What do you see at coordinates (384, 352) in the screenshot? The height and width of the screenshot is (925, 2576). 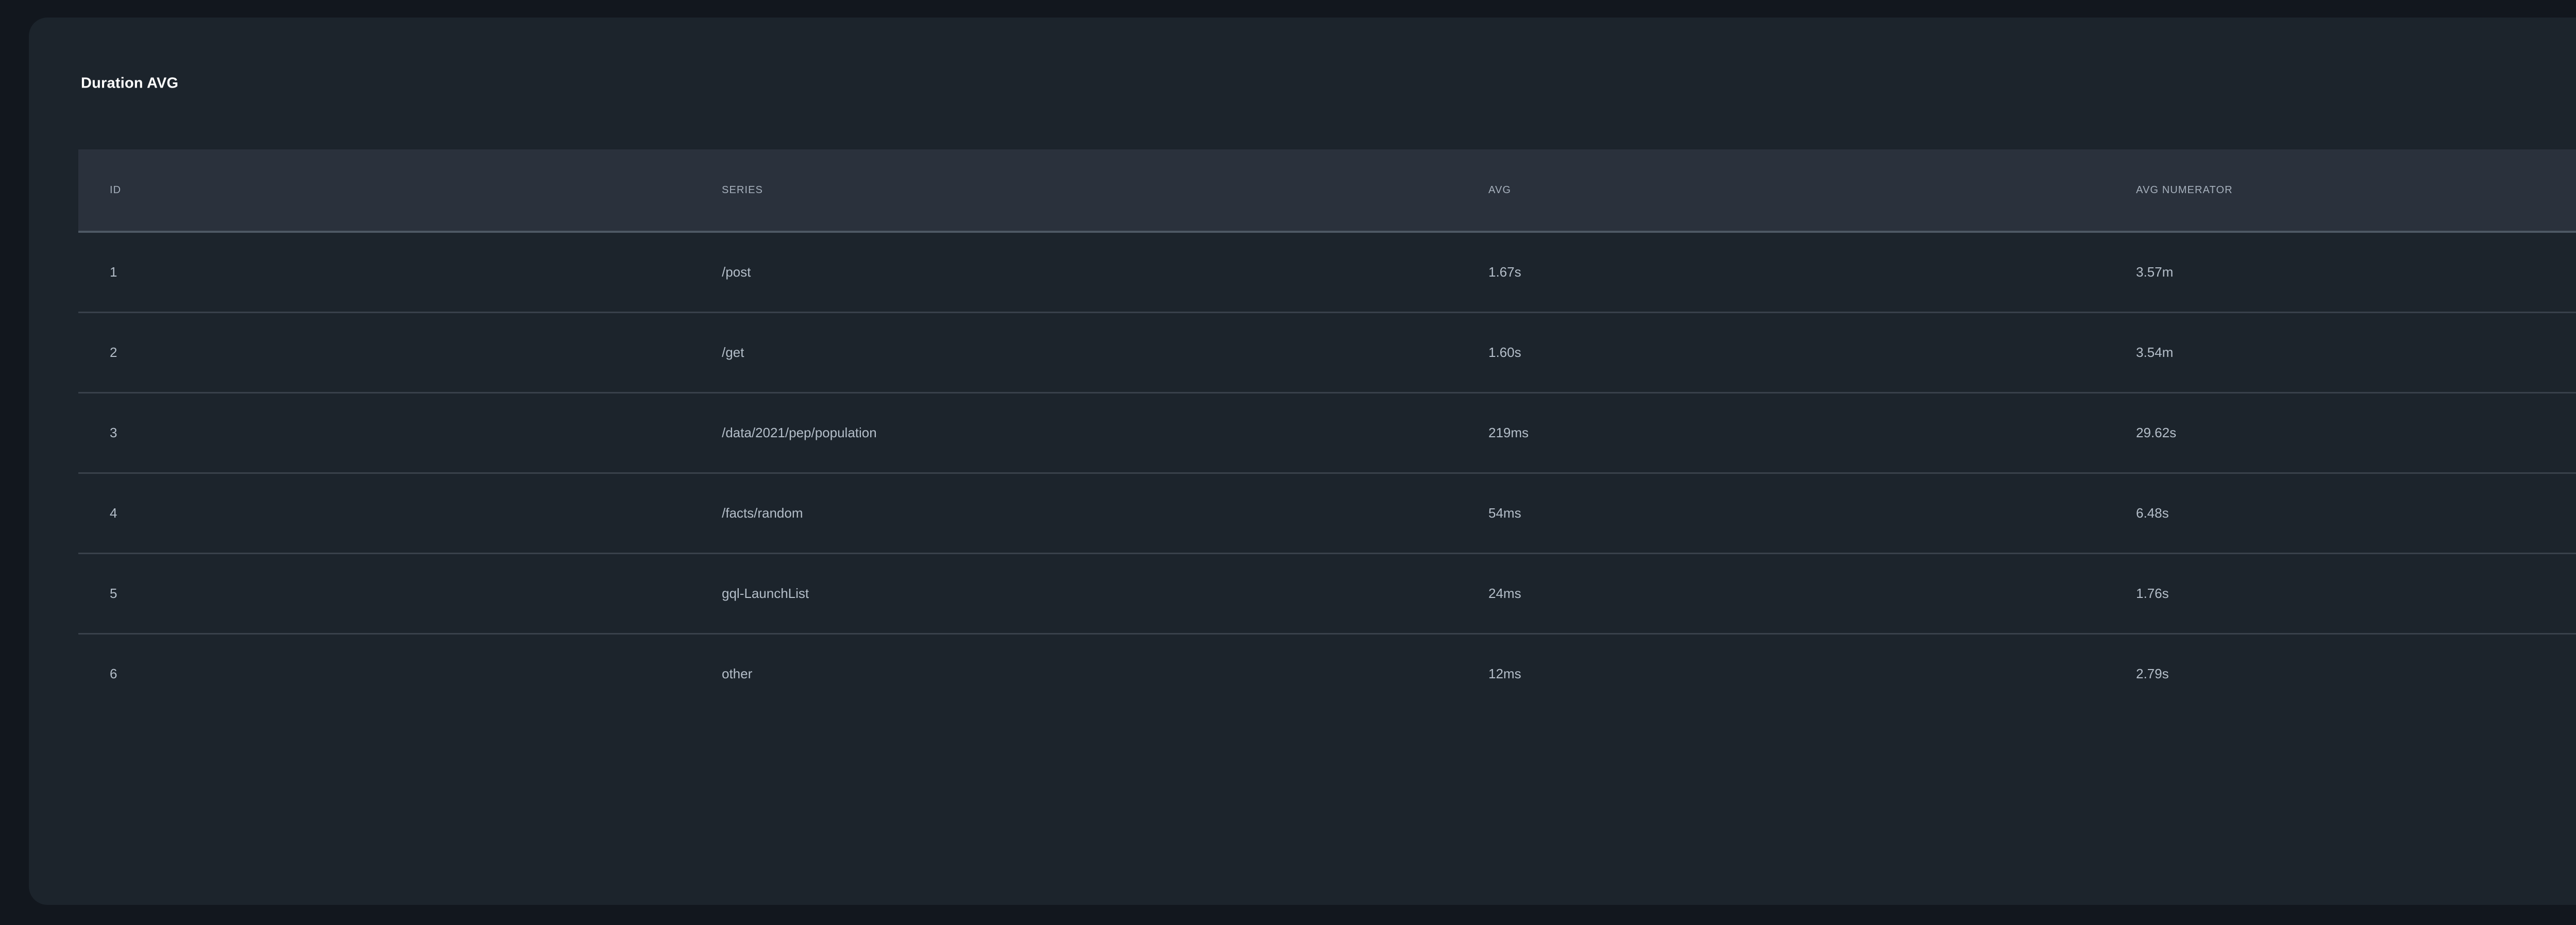 I see `cell-id: 2` at bounding box center [384, 352].